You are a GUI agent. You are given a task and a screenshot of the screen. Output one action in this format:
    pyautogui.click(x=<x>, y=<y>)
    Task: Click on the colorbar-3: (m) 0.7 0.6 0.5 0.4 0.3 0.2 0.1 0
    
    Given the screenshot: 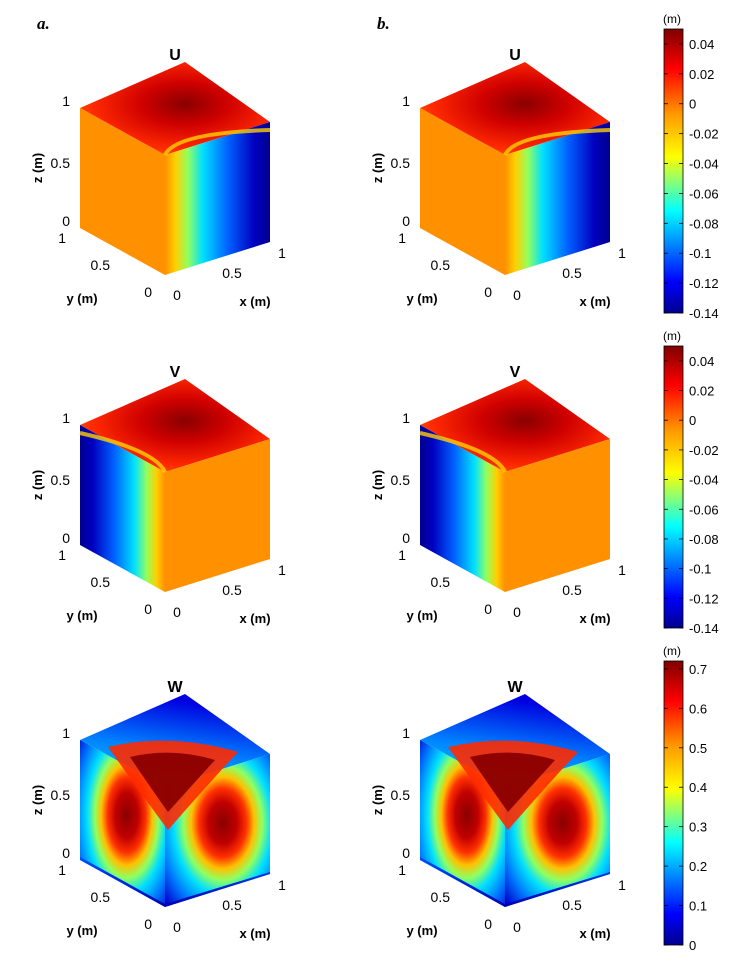 What is the action you would take?
    pyautogui.click(x=685, y=798)
    